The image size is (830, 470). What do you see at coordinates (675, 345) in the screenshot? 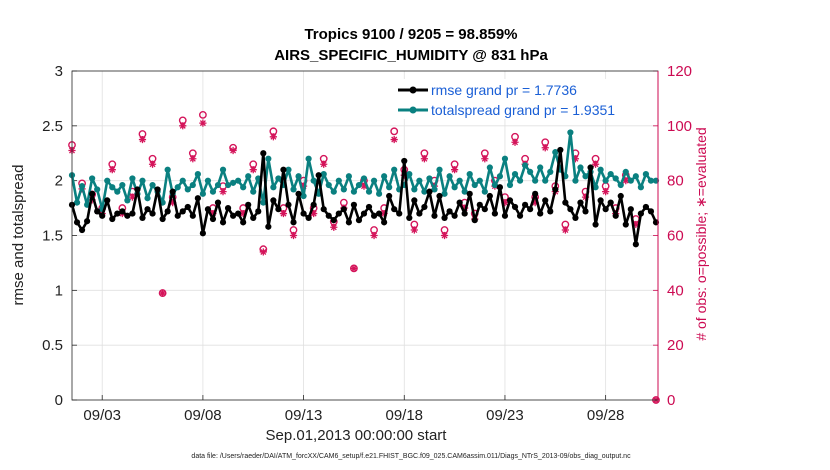
I see `y2-tick-label: 20` at bounding box center [675, 345].